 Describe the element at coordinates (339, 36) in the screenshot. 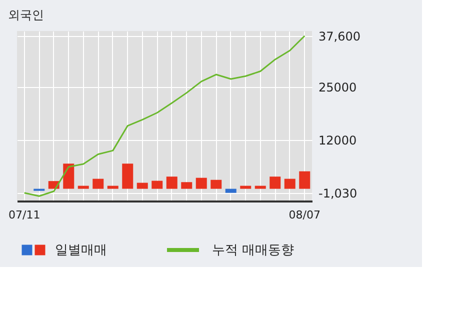

I see `y-tick-label: 37,600` at that location.